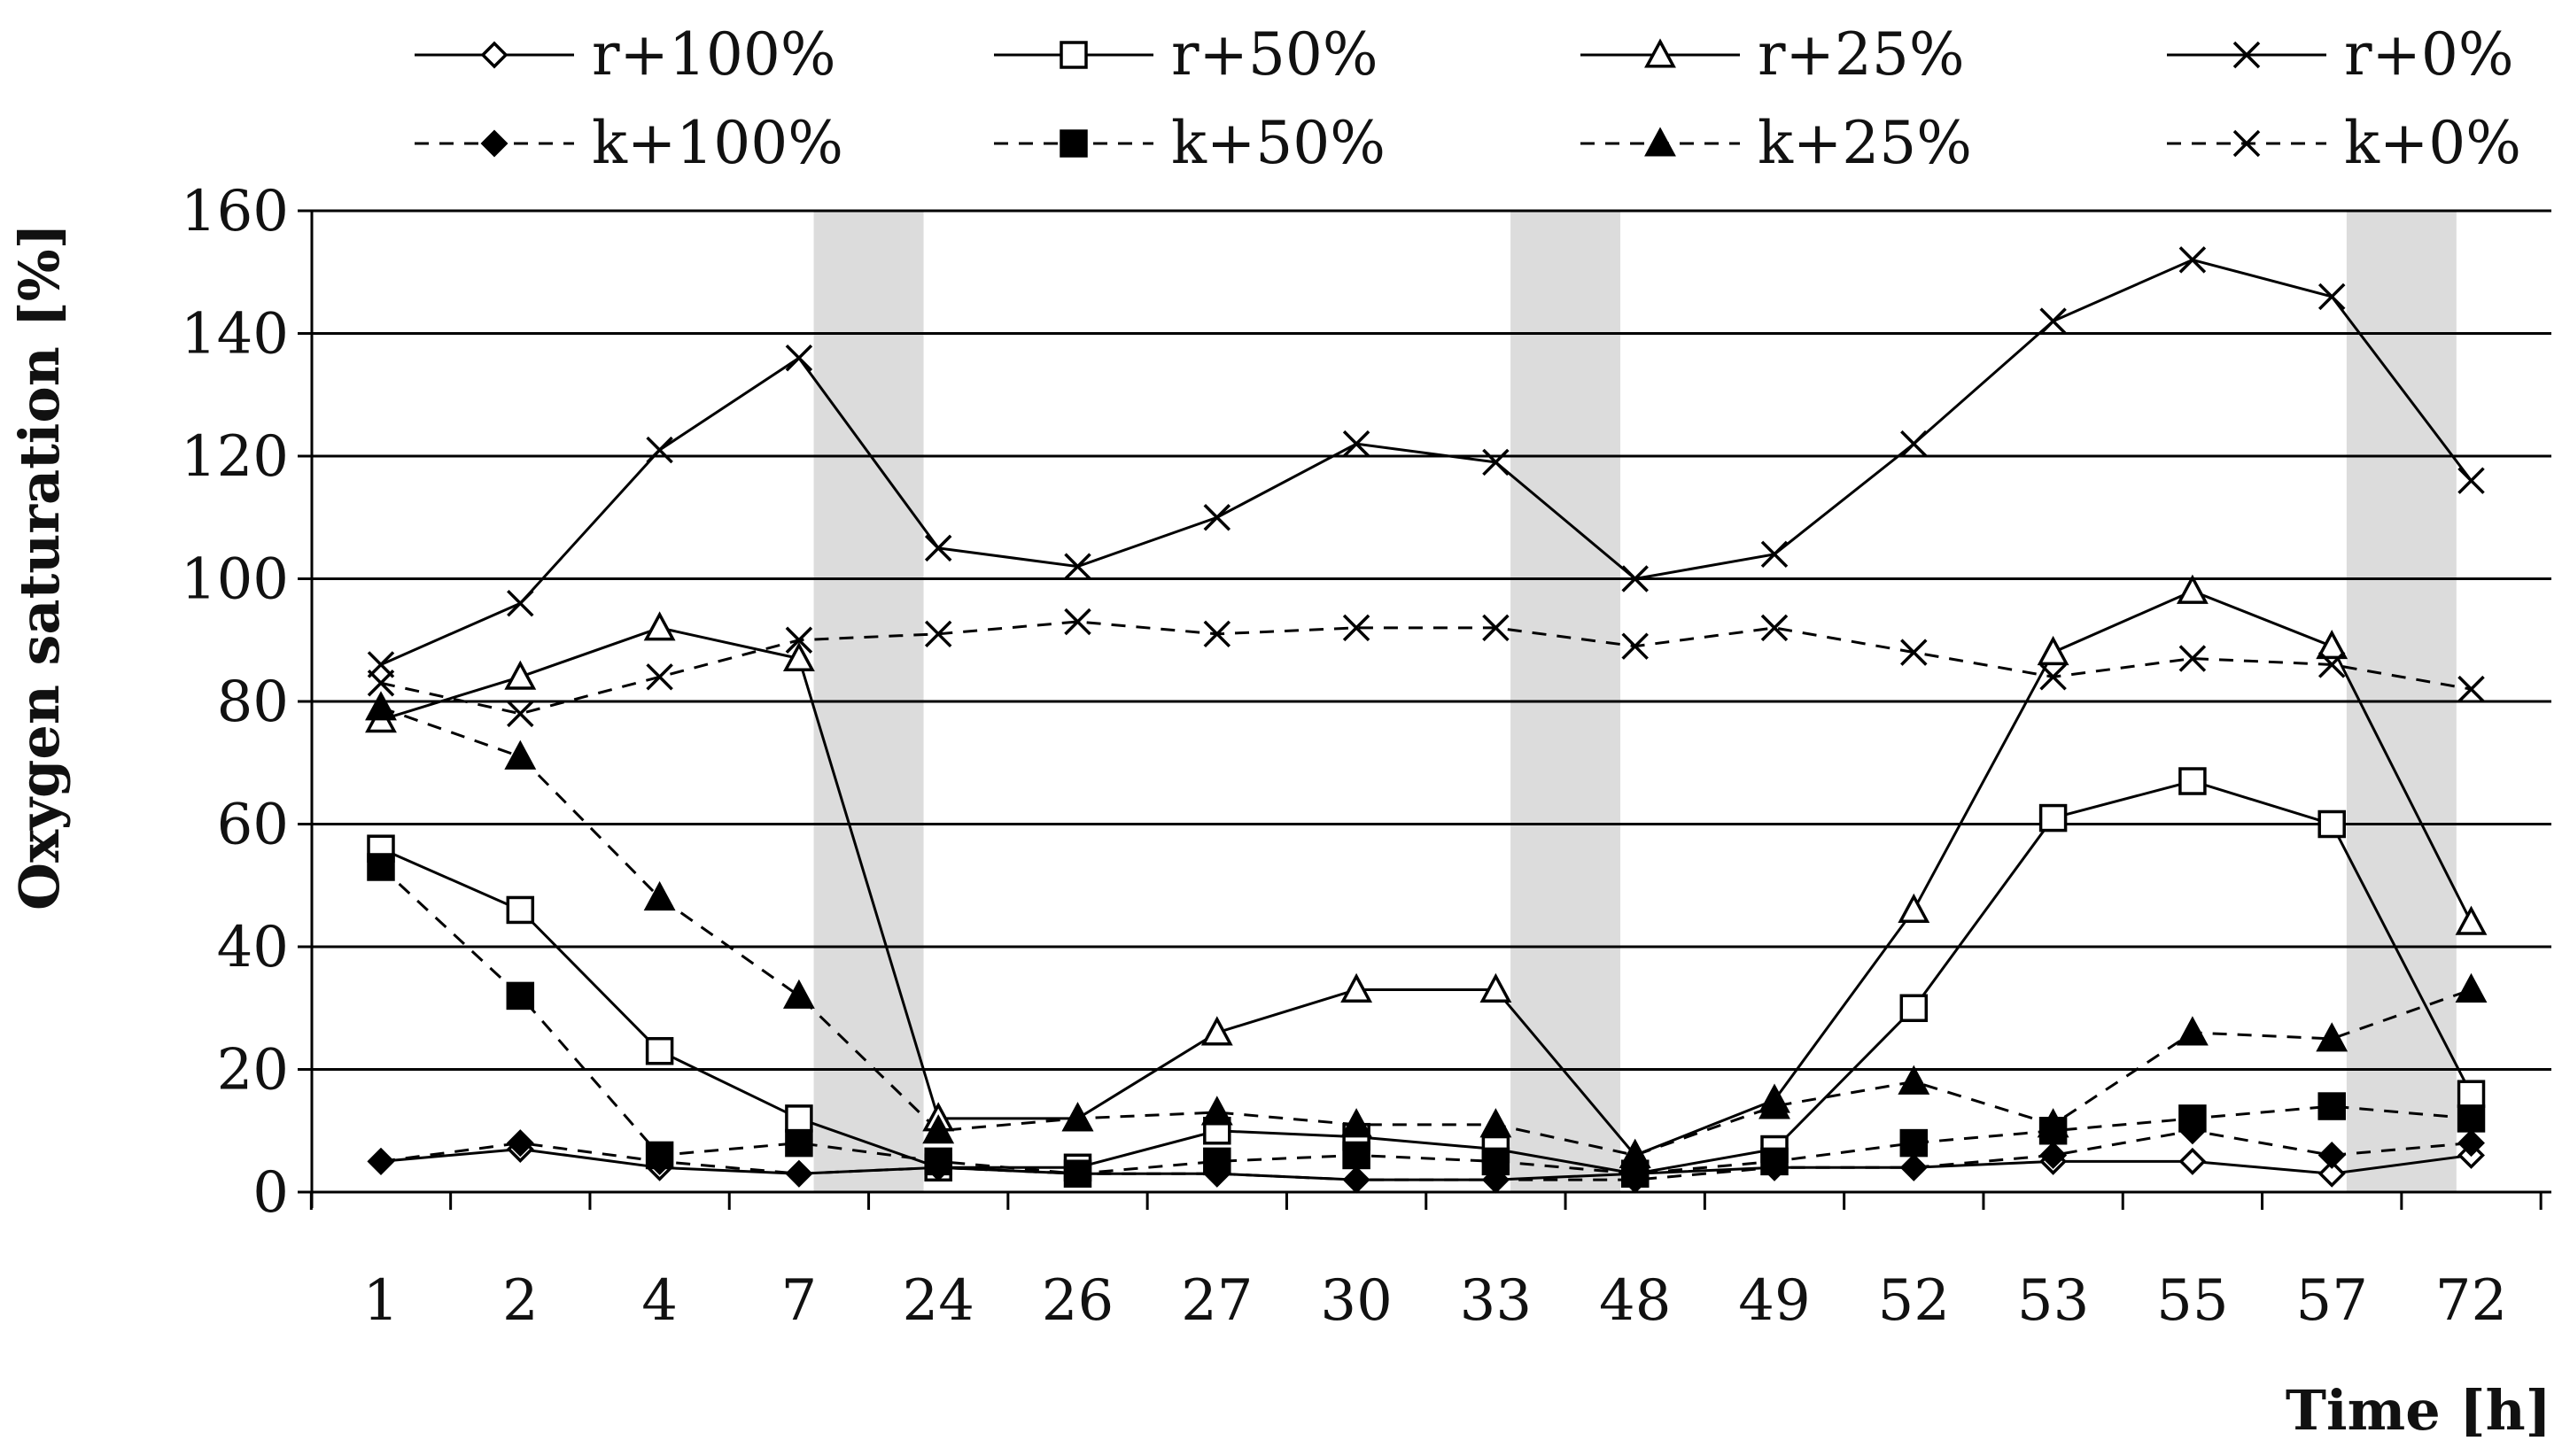  I want to click on series-line-k-plus-0pct, so click(1426, 668).